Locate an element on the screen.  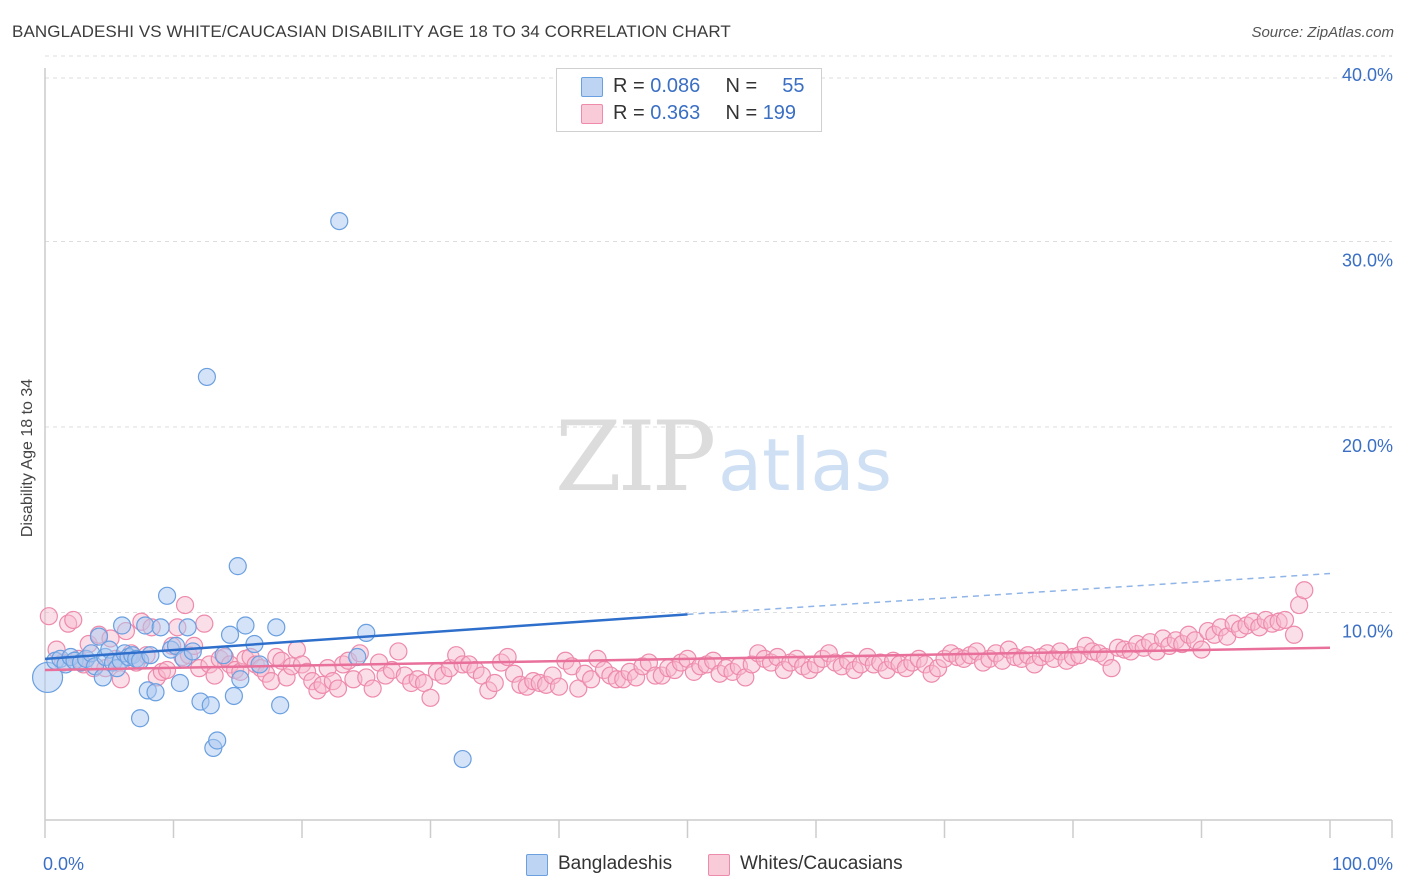
correlation-legend: R = 0.086 N = 55 R = 0.363 N = 199 is located at coordinates (689, 100).